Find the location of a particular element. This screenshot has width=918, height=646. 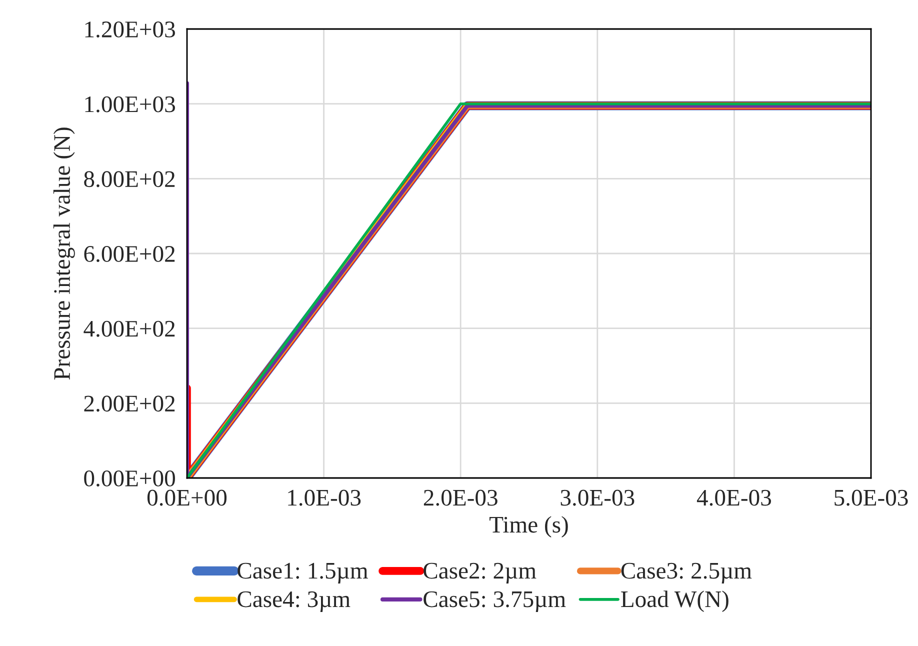

legend-label: Case2: 2µm is located at coordinates (480, 573).